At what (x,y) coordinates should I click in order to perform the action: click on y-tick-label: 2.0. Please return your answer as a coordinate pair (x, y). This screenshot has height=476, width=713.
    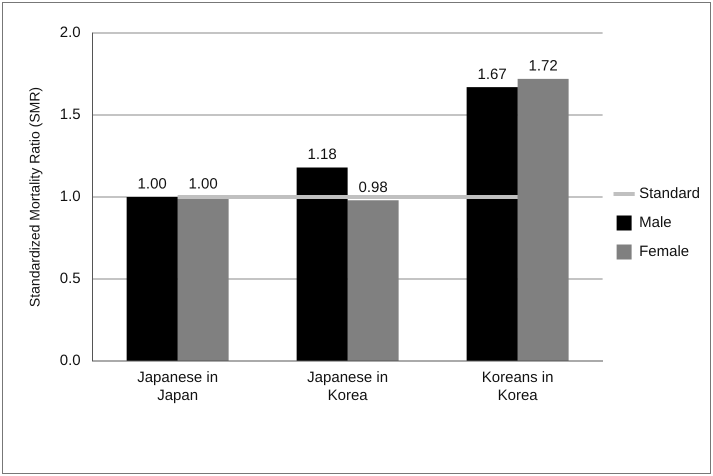
    Looking at the image, I should click on (70, 33).